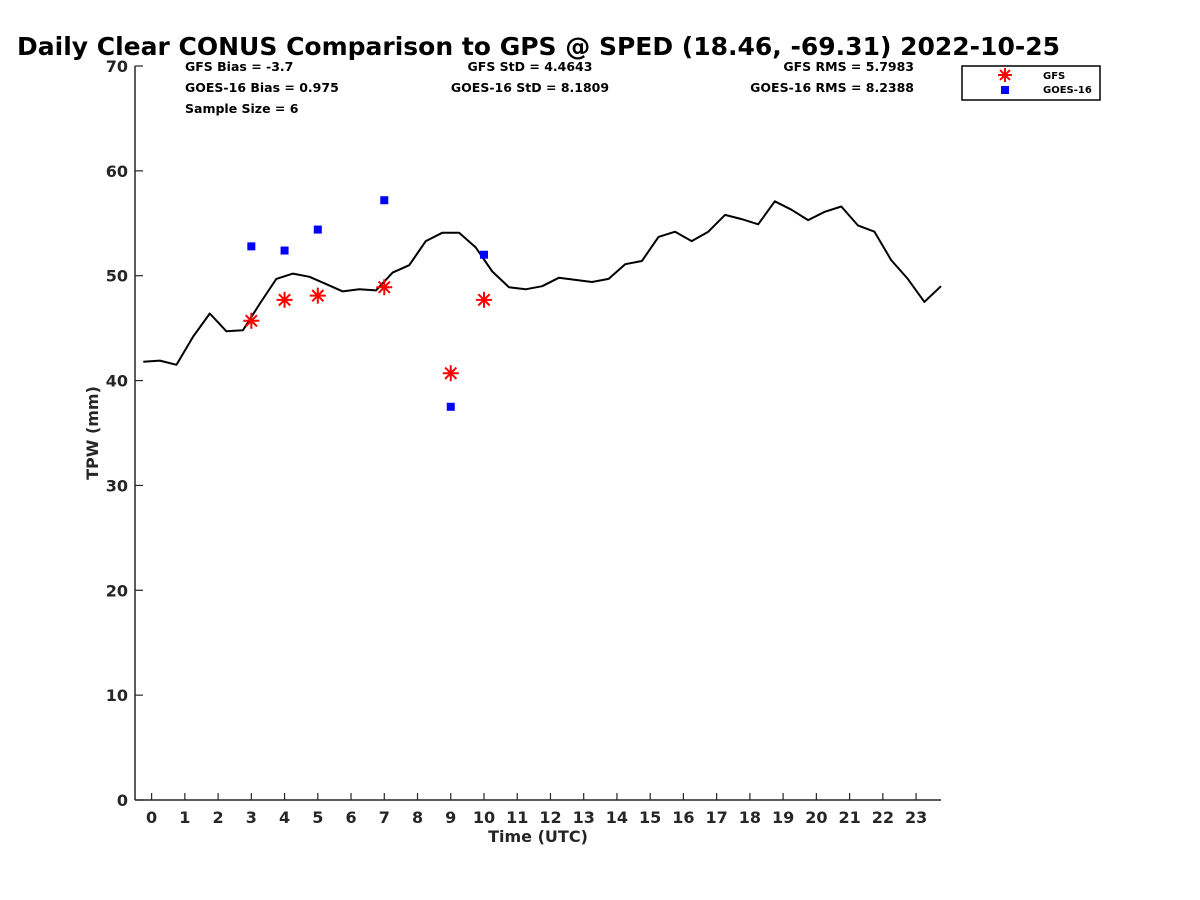  Describe the element at coordinates (542, 283) in the screenshot. I see `gps-series-line` at that location.